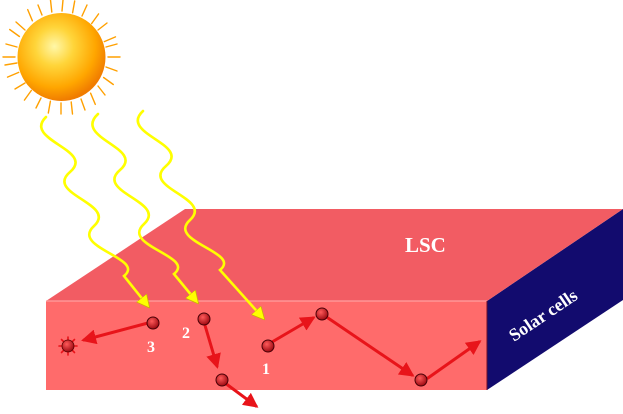 The width and height of the screenshot is (623, 414). Describe the element at coordinates (287, 347) in the screenshot. I see `luminophore-particles` at that location.